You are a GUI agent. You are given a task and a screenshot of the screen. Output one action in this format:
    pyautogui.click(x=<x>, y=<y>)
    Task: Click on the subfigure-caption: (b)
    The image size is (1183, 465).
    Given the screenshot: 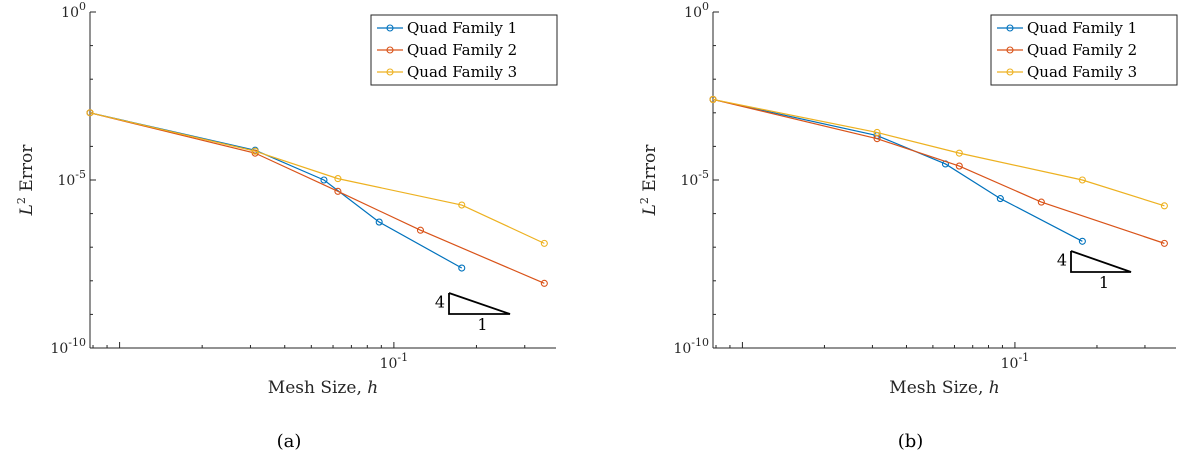 What is the action you would take?
    pyautogui.click(x=911, y=441)
    